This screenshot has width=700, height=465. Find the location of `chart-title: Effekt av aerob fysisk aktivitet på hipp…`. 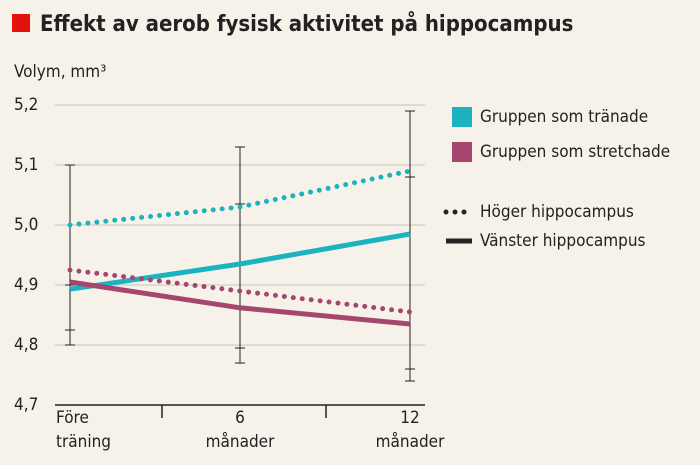

chart-title: Effekt av aerob fysisk aktivitet på hipp… is located at coordinates (306, 24).